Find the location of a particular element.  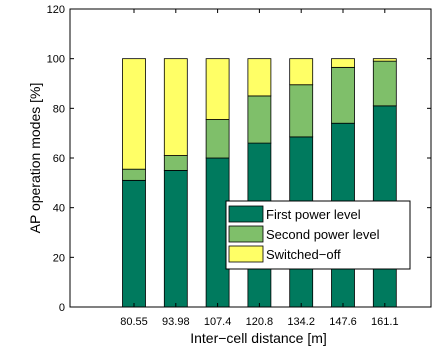

legend-label-3: Switched−off is located at coordinates (303, 254).